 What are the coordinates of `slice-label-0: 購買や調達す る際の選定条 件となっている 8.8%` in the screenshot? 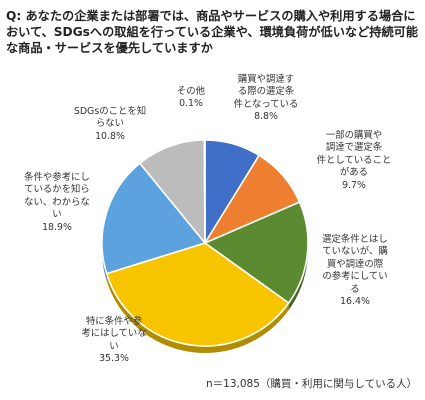 It's located at (266, 99).